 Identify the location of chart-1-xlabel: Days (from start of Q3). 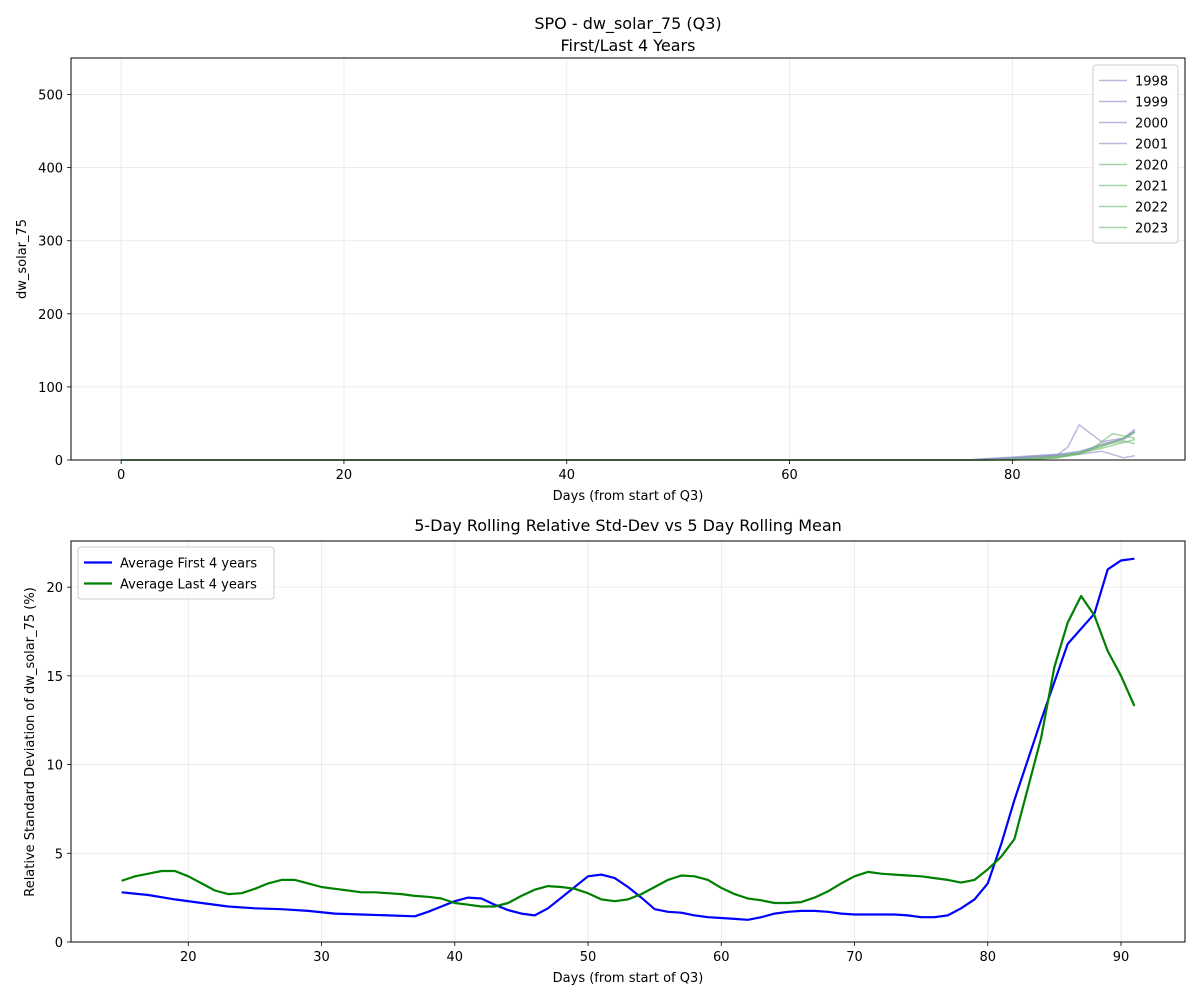
(628, 496).